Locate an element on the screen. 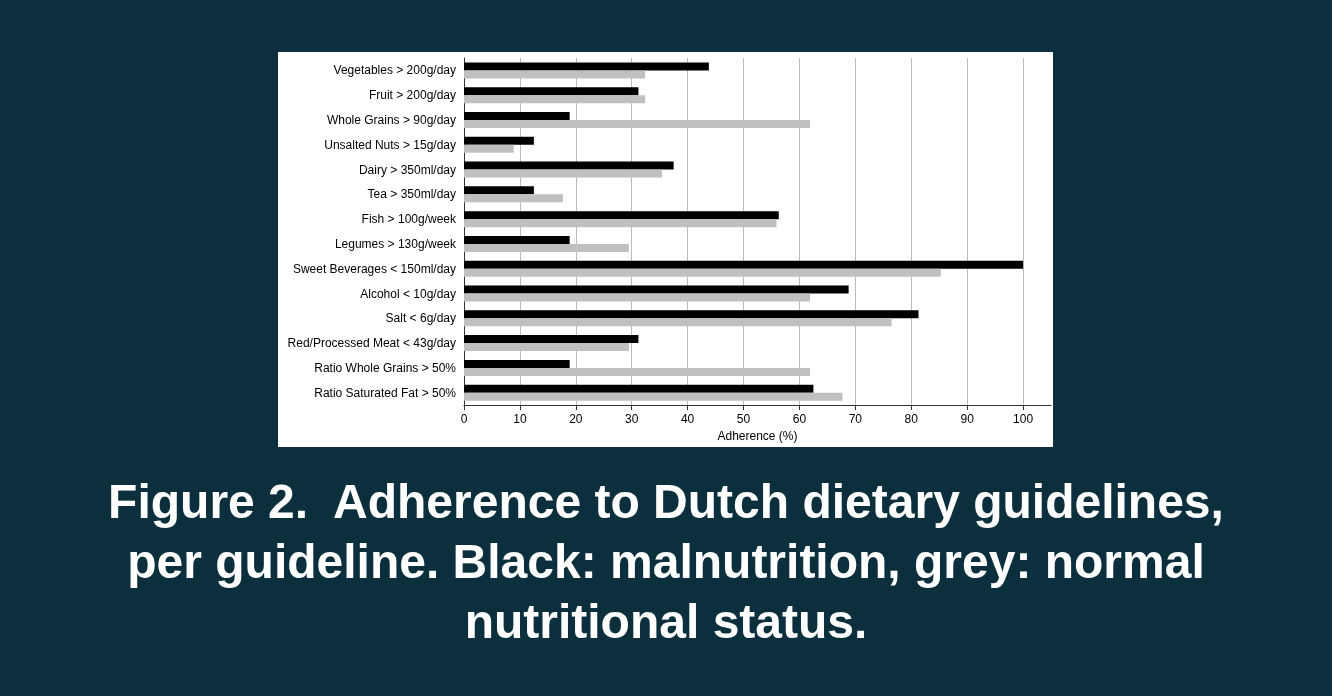 Image resolution: width=1332 pixels, height=696 pixels. y-tick-label: Unsalted Nuts > 15g/day is located at coordinates (390, 144).